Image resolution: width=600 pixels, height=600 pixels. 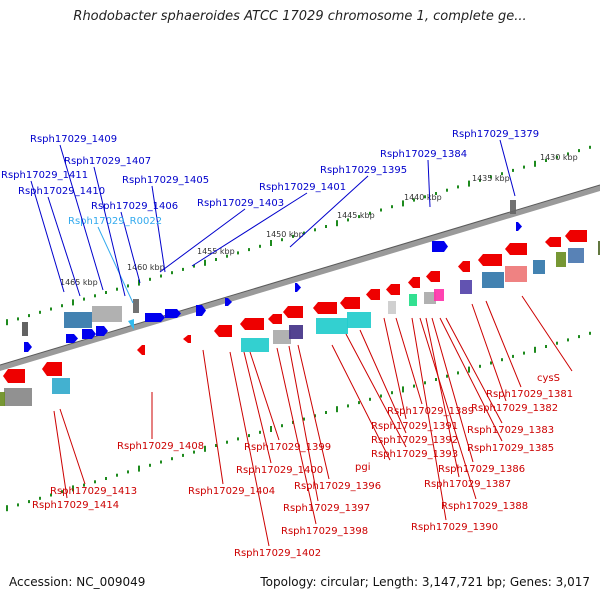 I want to click on forward-gene-label: Rsph17029_1406, so click(x=134, y=206).